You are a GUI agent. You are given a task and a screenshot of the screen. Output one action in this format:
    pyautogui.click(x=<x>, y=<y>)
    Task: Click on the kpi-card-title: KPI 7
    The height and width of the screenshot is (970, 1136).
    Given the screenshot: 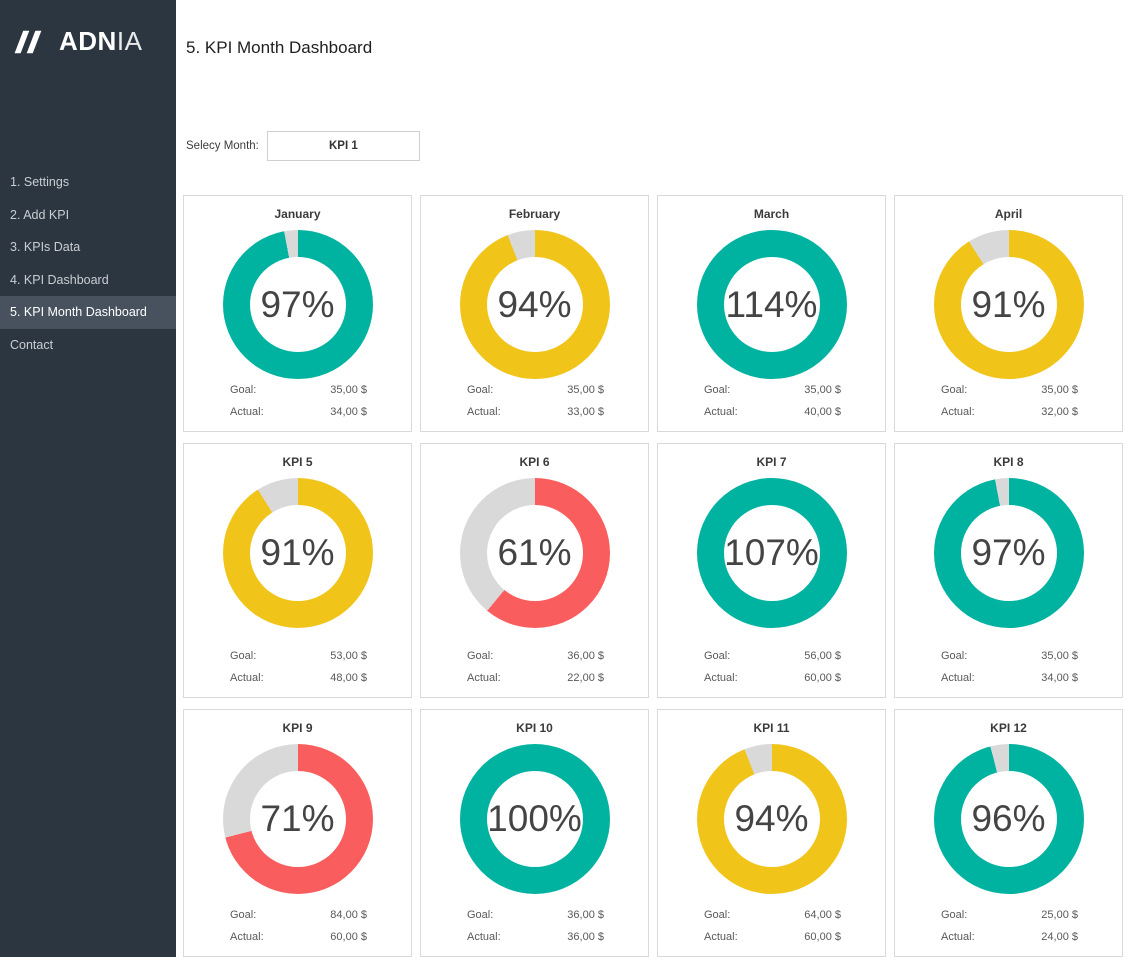 What is the action you would take?
    pyautogui.click(x=771, y=462)
    